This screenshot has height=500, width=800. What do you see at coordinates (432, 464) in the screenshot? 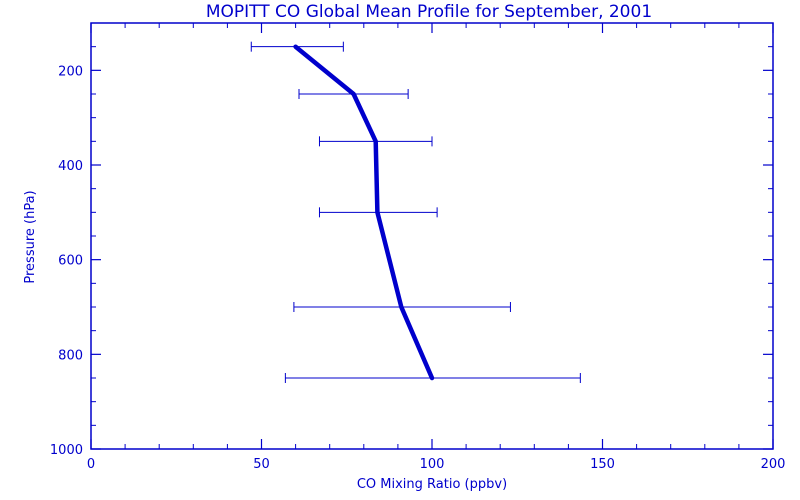
I see `x-tick-label: 100` at bounding box center [432, 464].